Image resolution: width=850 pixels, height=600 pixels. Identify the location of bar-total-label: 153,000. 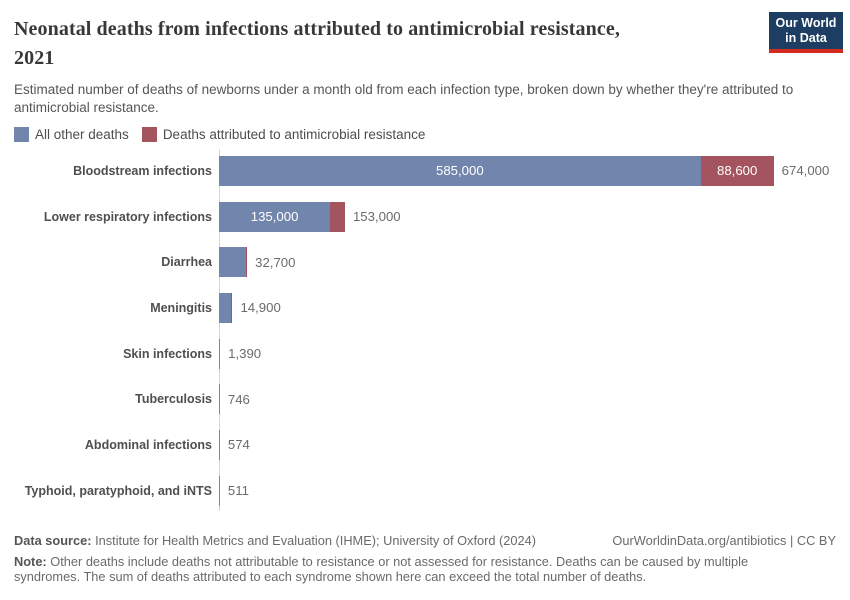
(376, 217).